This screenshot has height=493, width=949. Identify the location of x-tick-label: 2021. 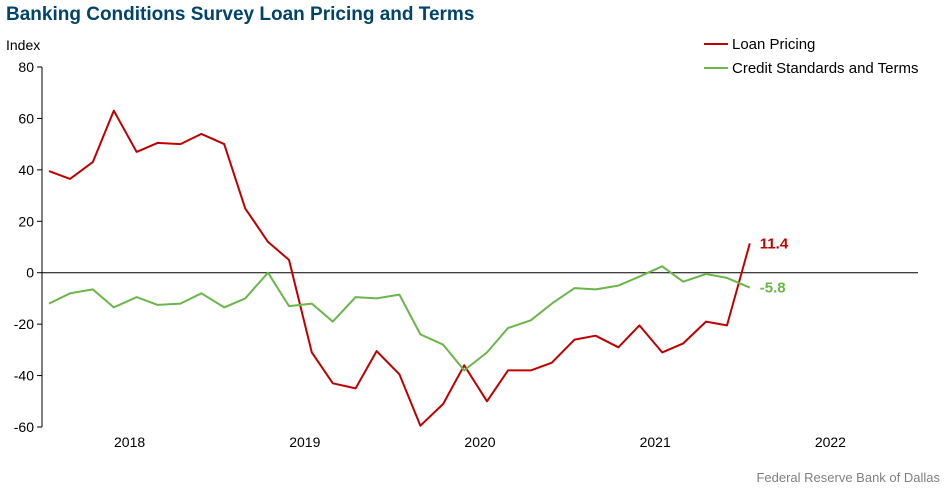
(655, 442).